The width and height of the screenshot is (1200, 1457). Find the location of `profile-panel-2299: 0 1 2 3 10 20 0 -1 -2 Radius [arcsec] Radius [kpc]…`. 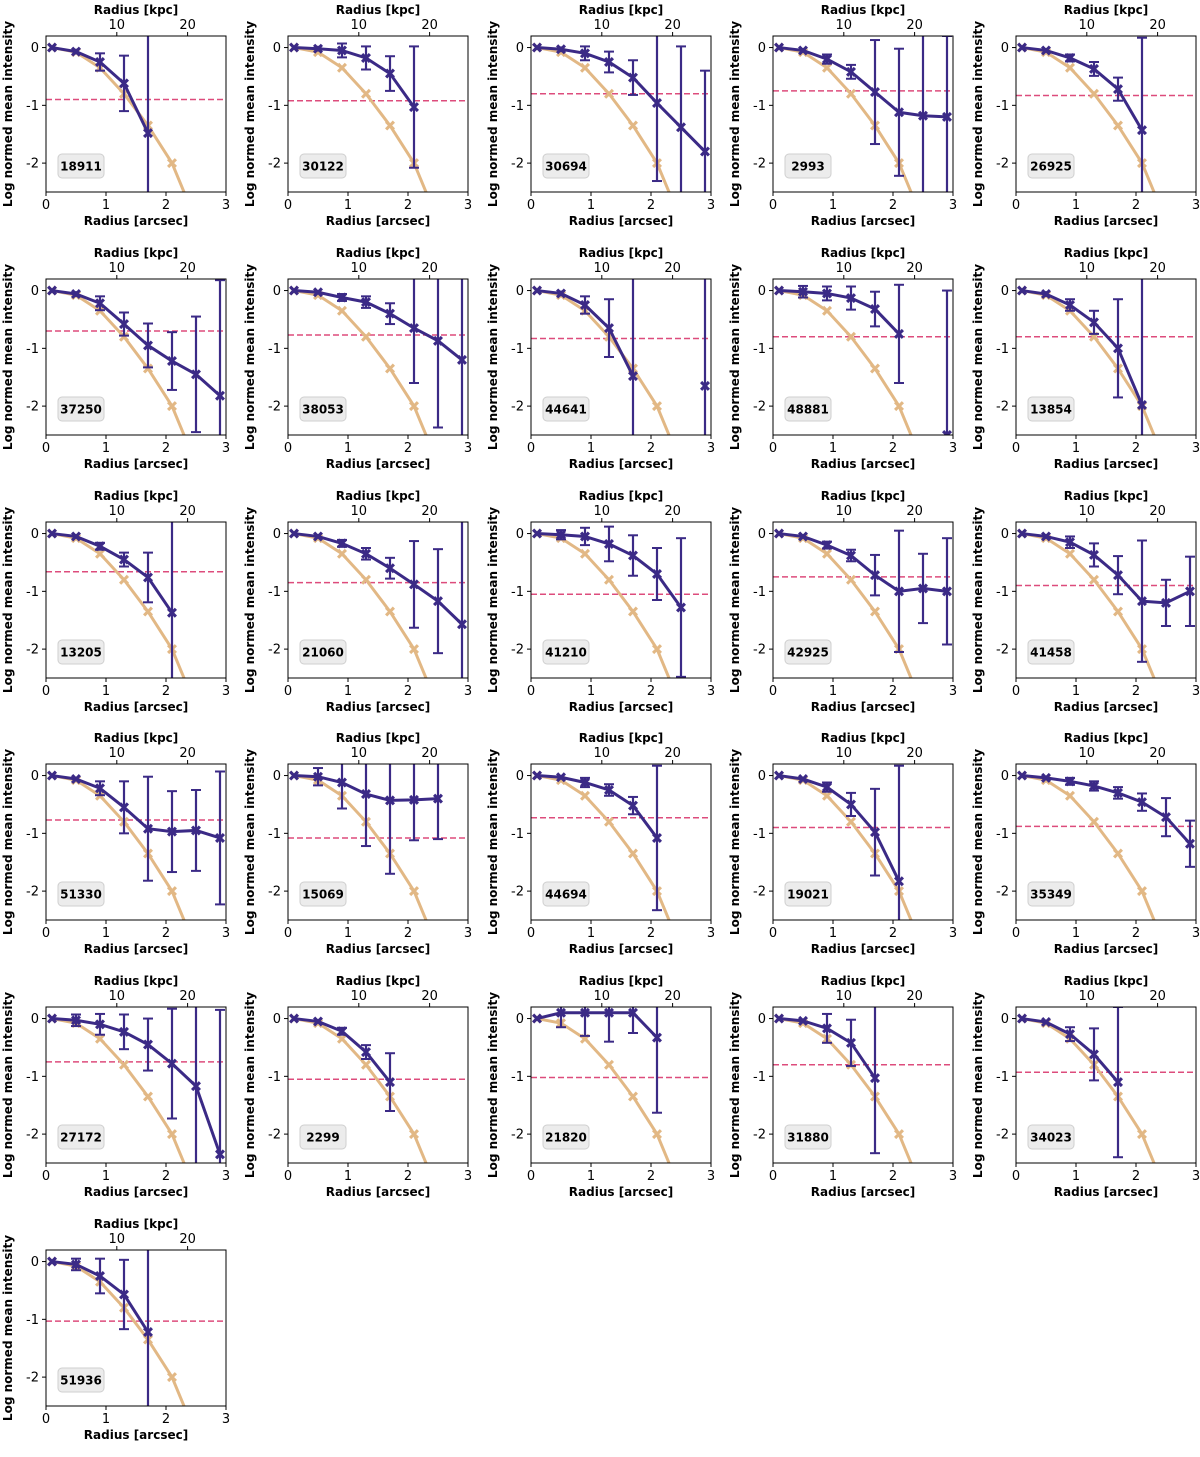

profile-panel-2299: 0 1 2 3 10 20 0 -1 -2 Radius [arcsec] Radius [kpc]… is located at coordinates (357, 1086).